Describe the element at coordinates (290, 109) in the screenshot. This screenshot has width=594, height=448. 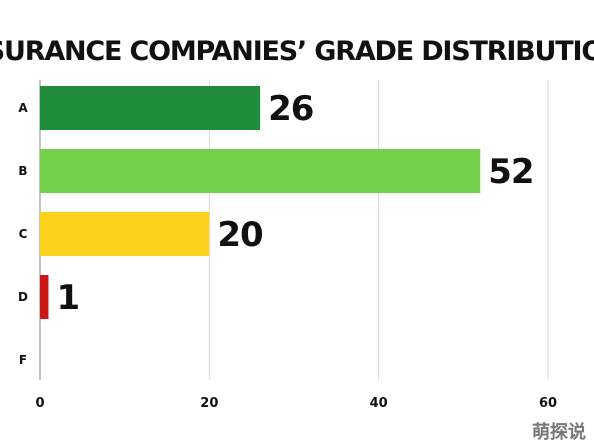
I see `value-label: 26` at that location.